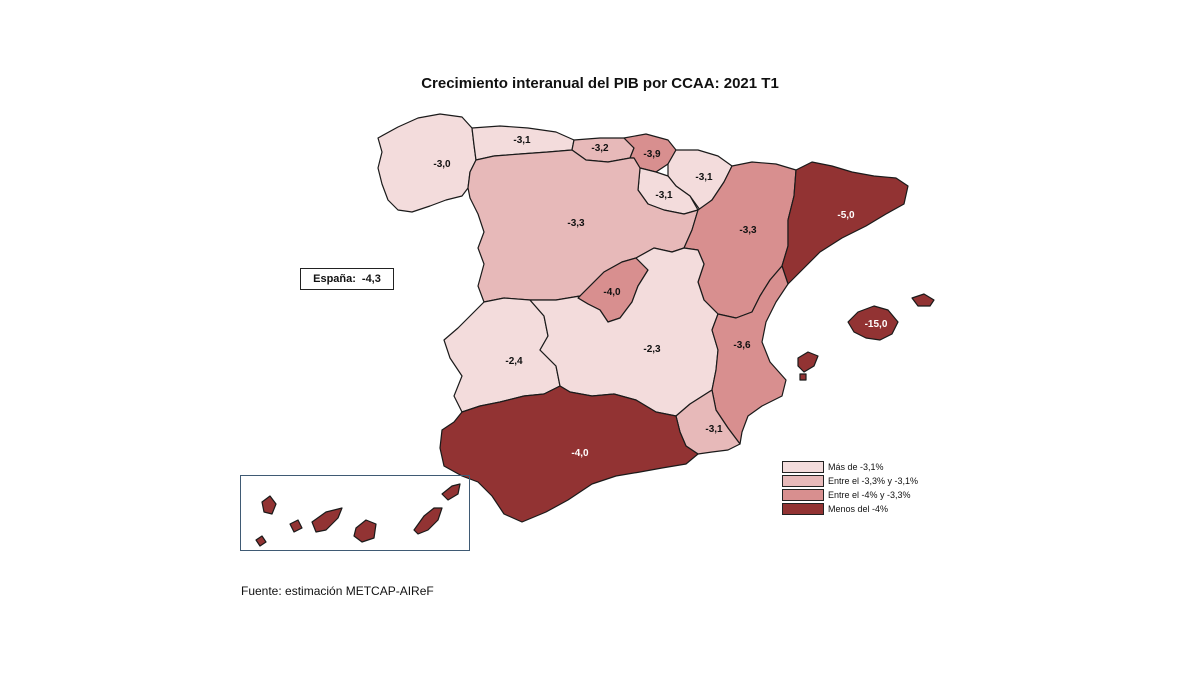 The width and height of the screenshot is (1200, 675). I want to click on label-cataluna: -5,0, so click(846, 215).